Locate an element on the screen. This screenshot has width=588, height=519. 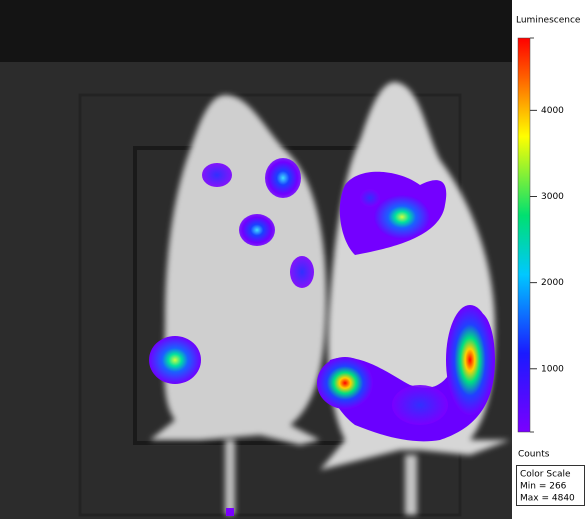
tail-right is located at coordinates (411, 485).